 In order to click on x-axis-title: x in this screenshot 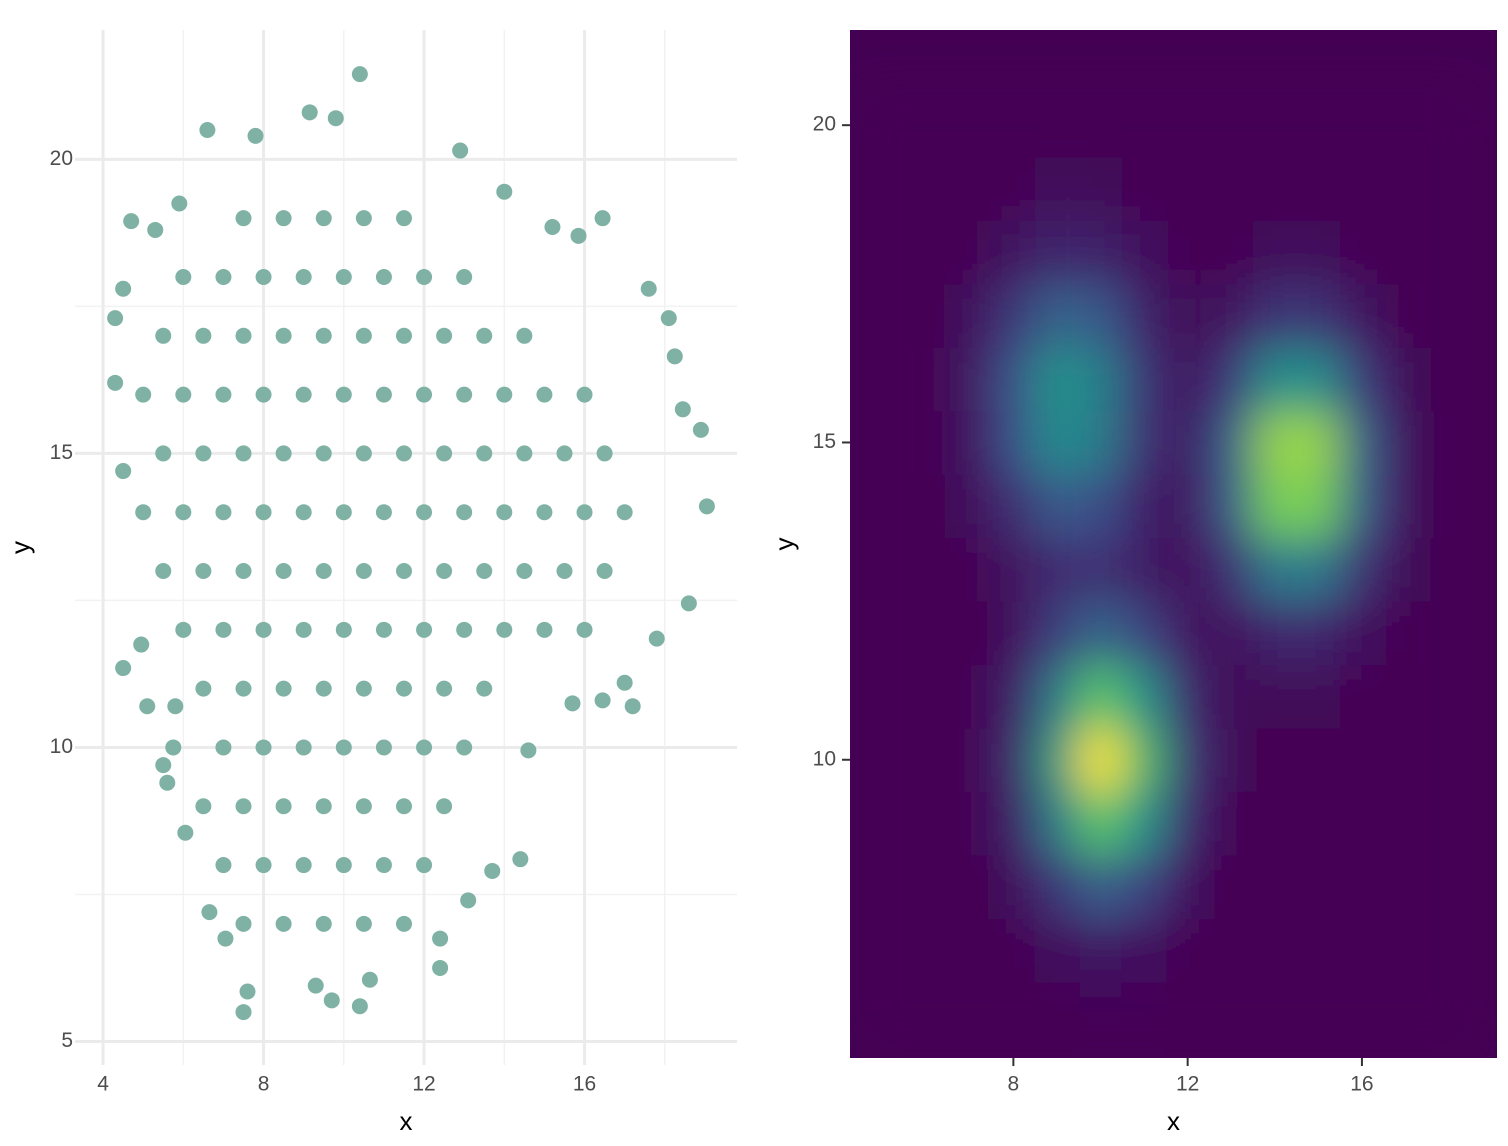, I will do `click(1173, 1121)`.